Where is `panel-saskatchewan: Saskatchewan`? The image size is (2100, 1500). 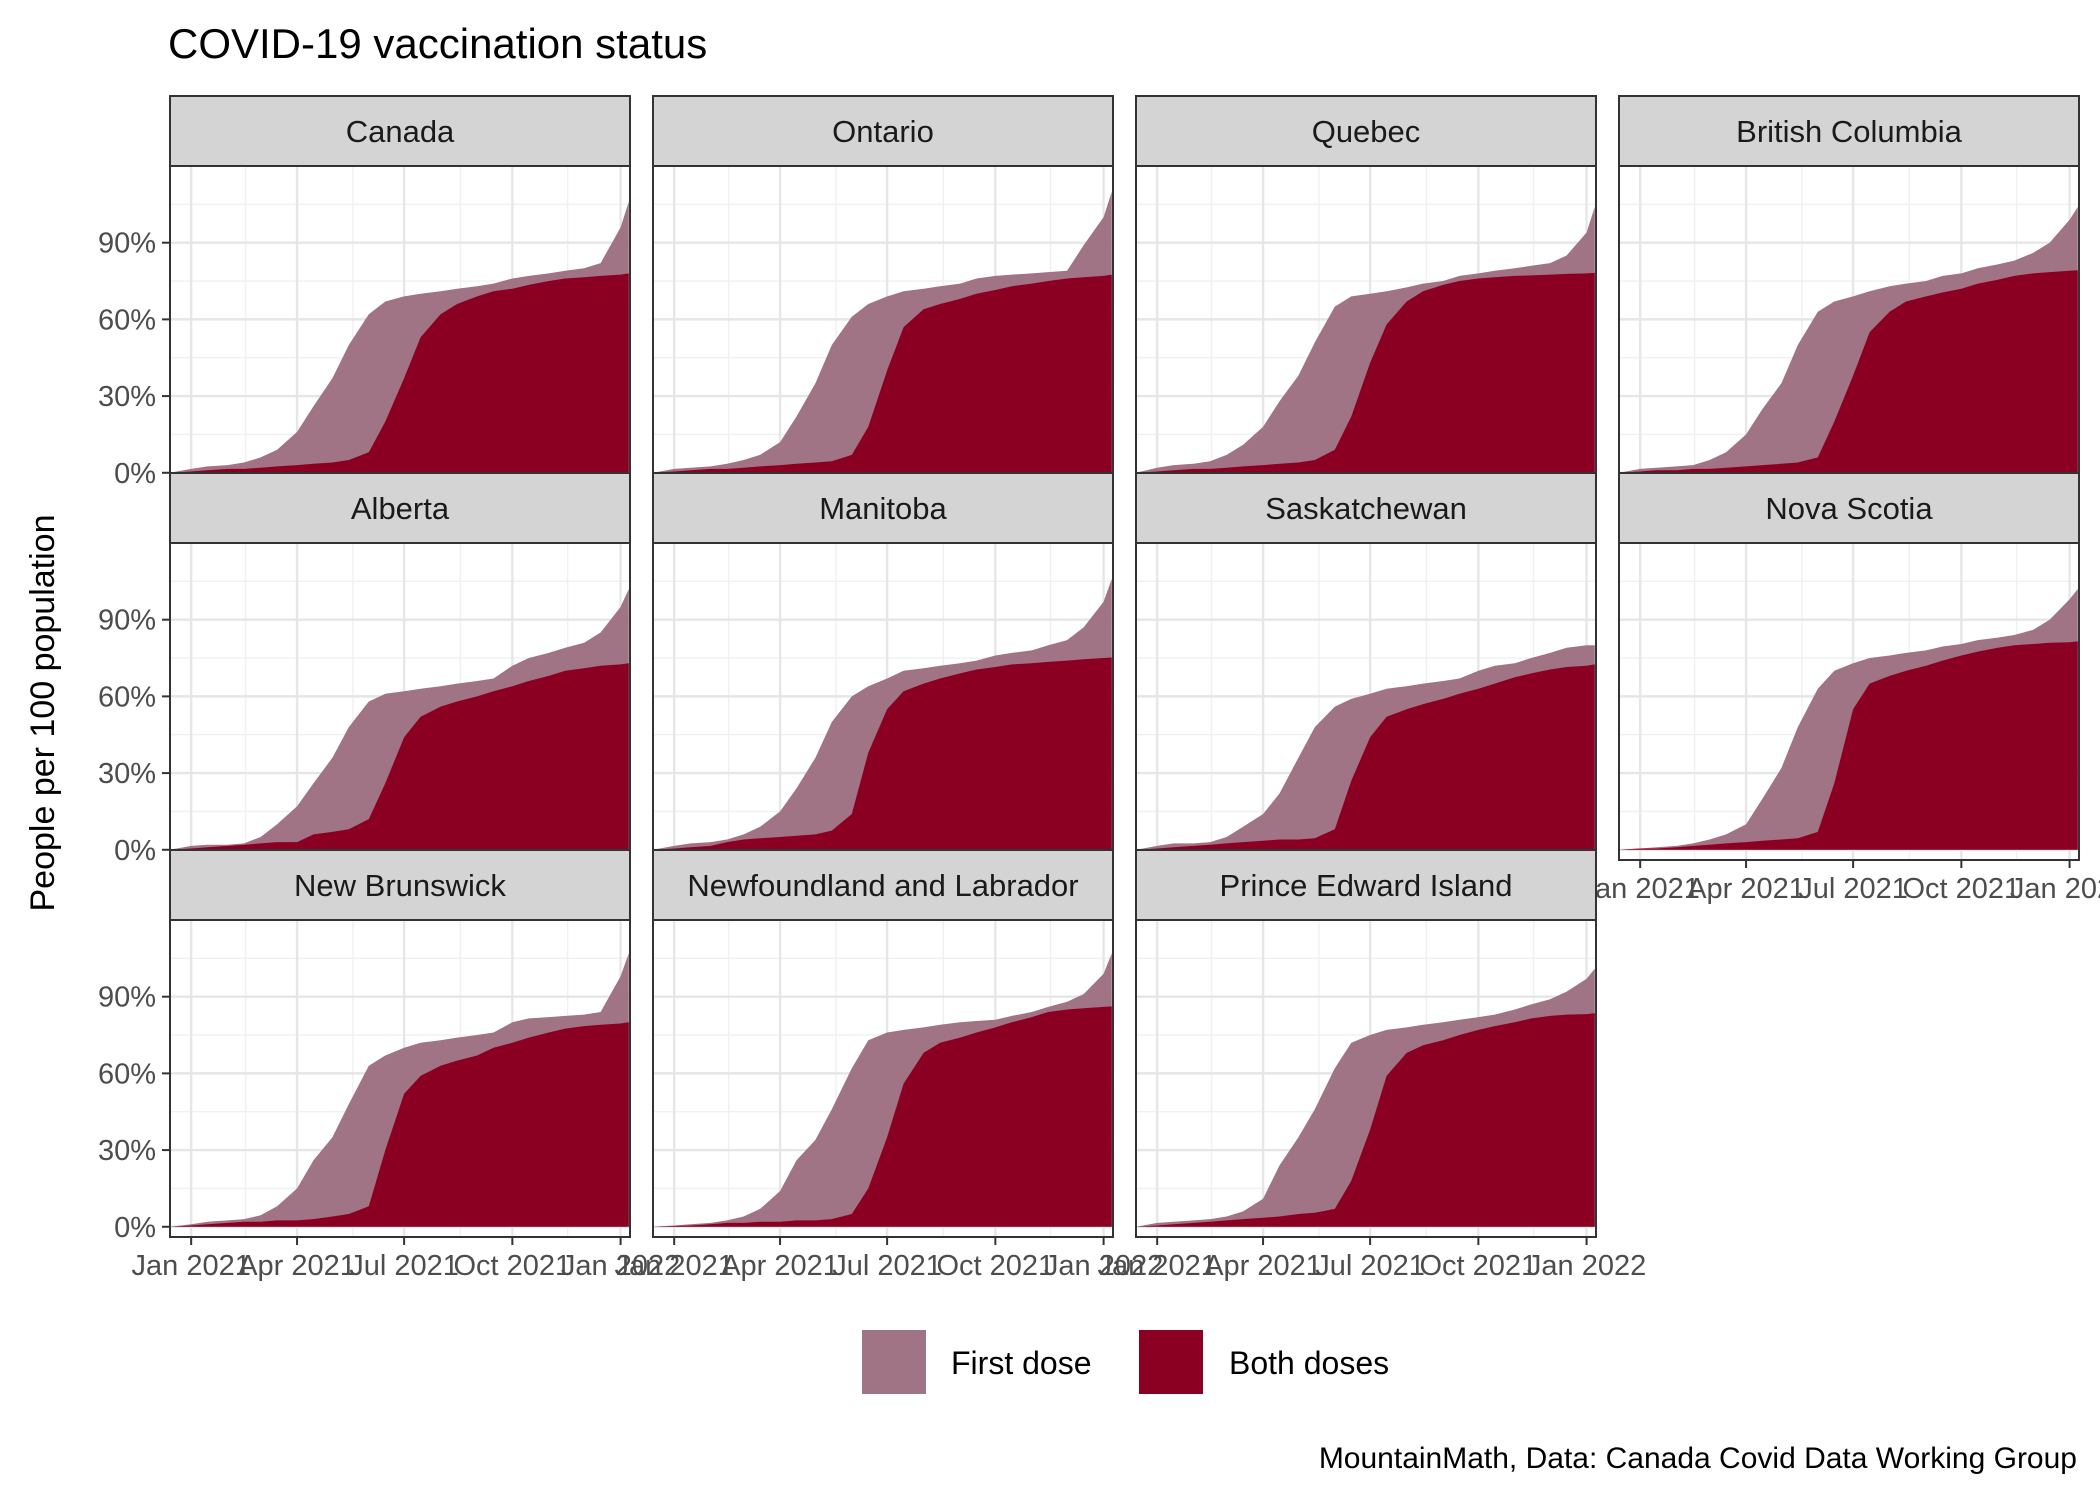 panel-saskatchewan: Saskatchewan is located at coordinates (1366, 666).